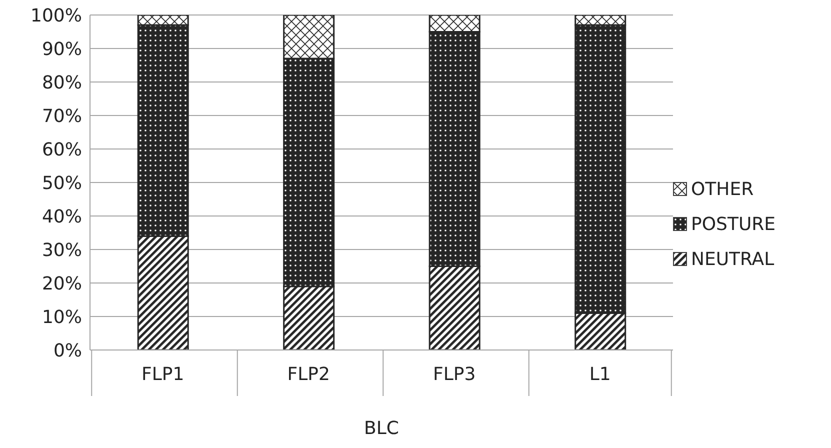  I want to click on y-tick-label: 80%, so click(62, 83).